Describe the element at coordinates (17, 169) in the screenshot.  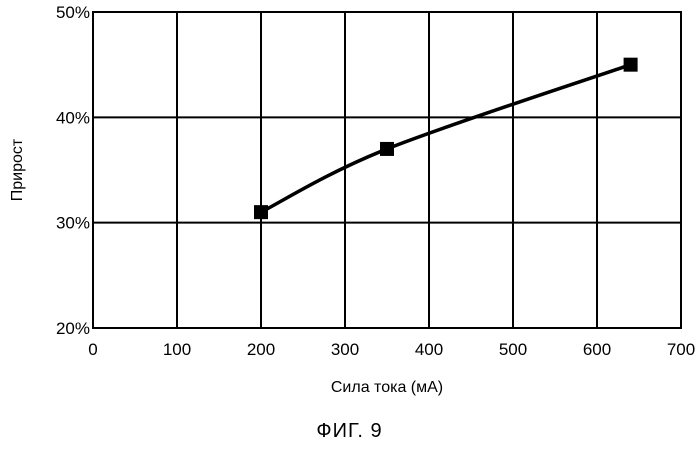
I see `y-axis-label: Прирост` at that location.